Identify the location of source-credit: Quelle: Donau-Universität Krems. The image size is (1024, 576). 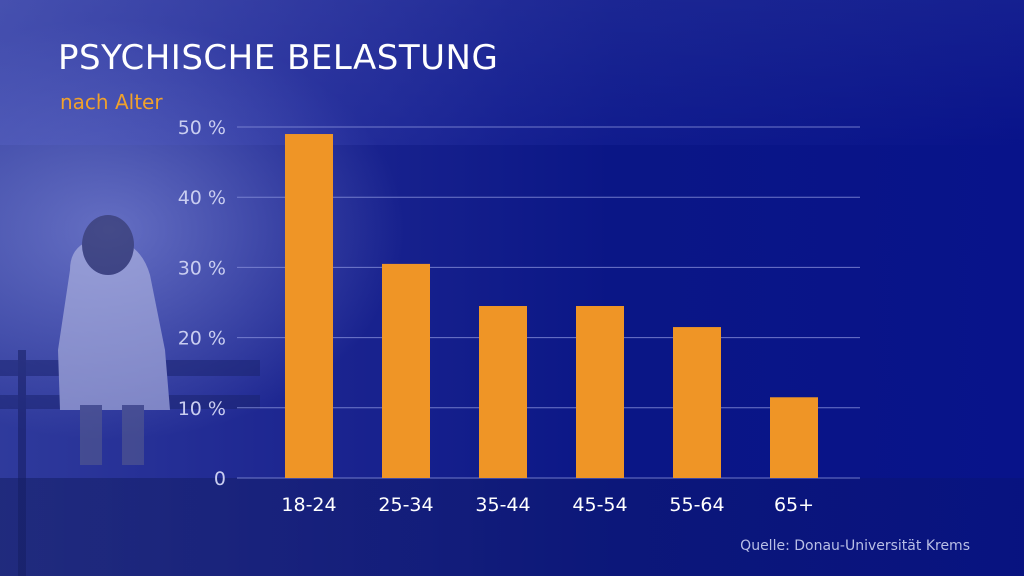
(855, 546).